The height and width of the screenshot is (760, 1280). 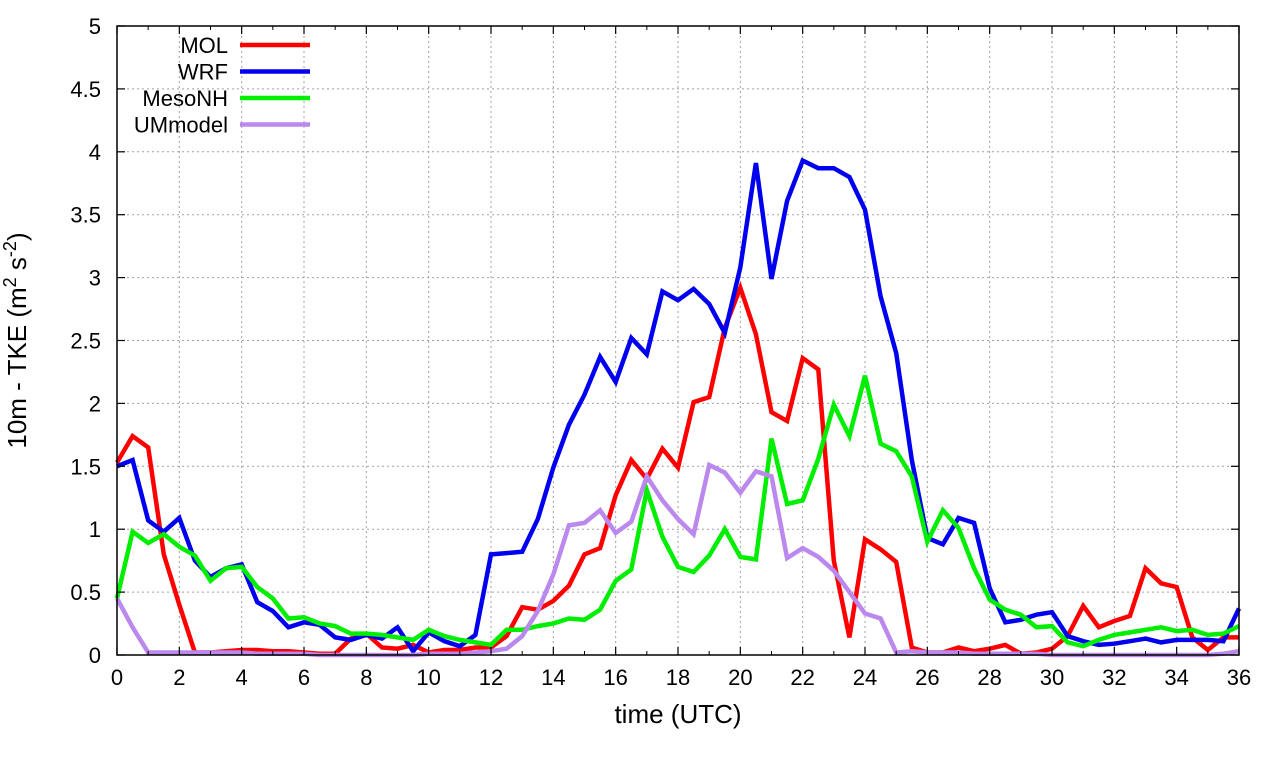 I want to click on legend-label-wrf: WRF, so click(x=203, y=72).